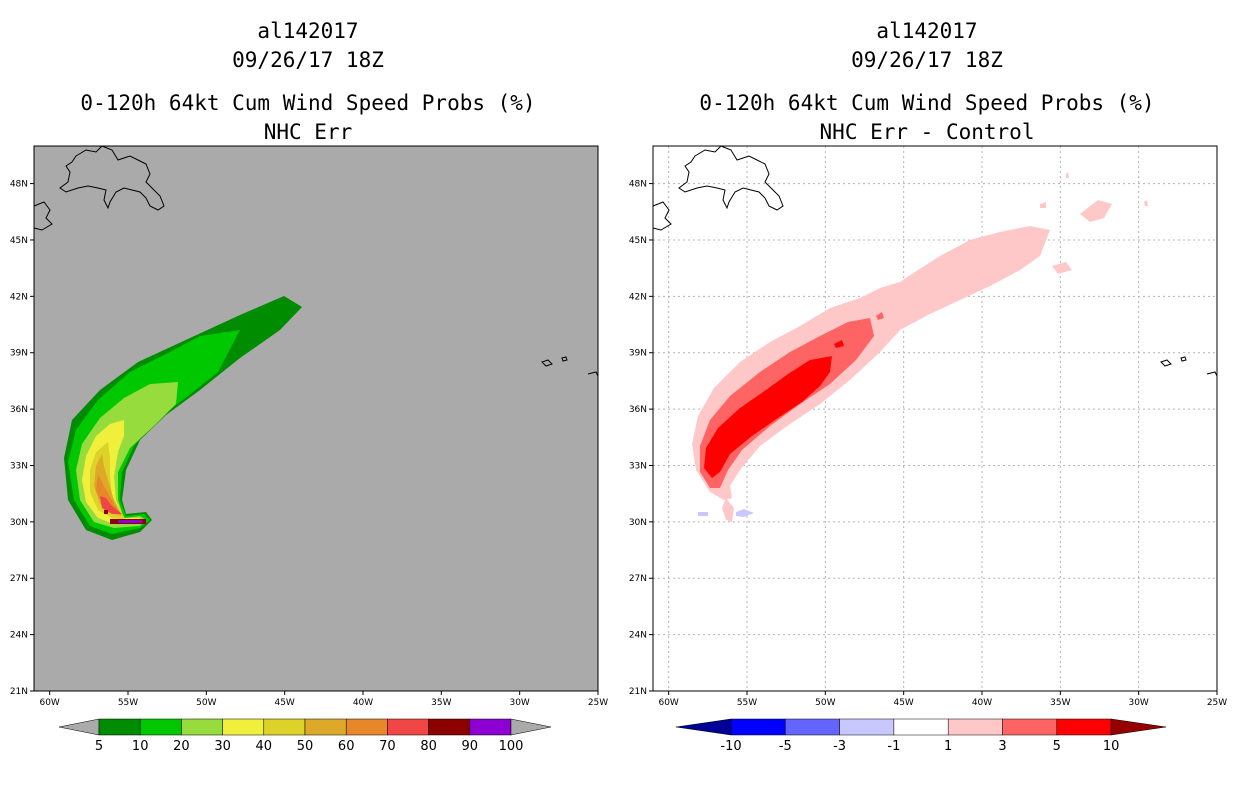  What do you see at coordinates (308, 60) in the screenshot?
I see `left-datetime: 09/26/17 18Z` at bounding box center [308, 60].